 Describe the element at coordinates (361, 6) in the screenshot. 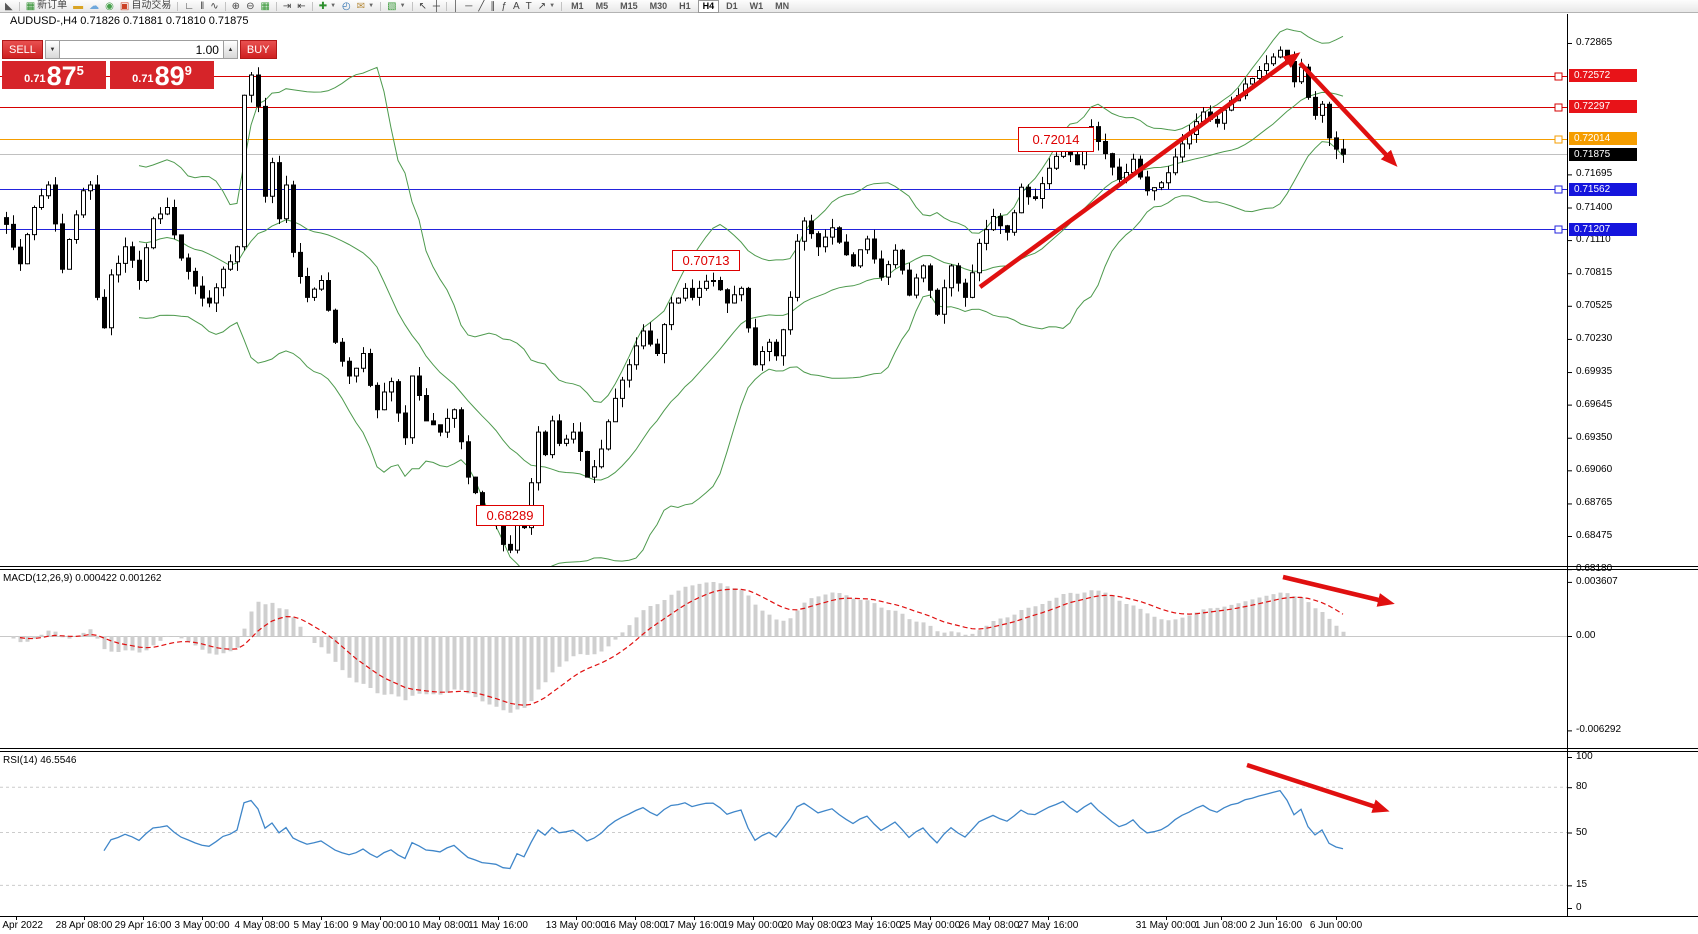

I see `mail-icon-icon: ✉` at that location.